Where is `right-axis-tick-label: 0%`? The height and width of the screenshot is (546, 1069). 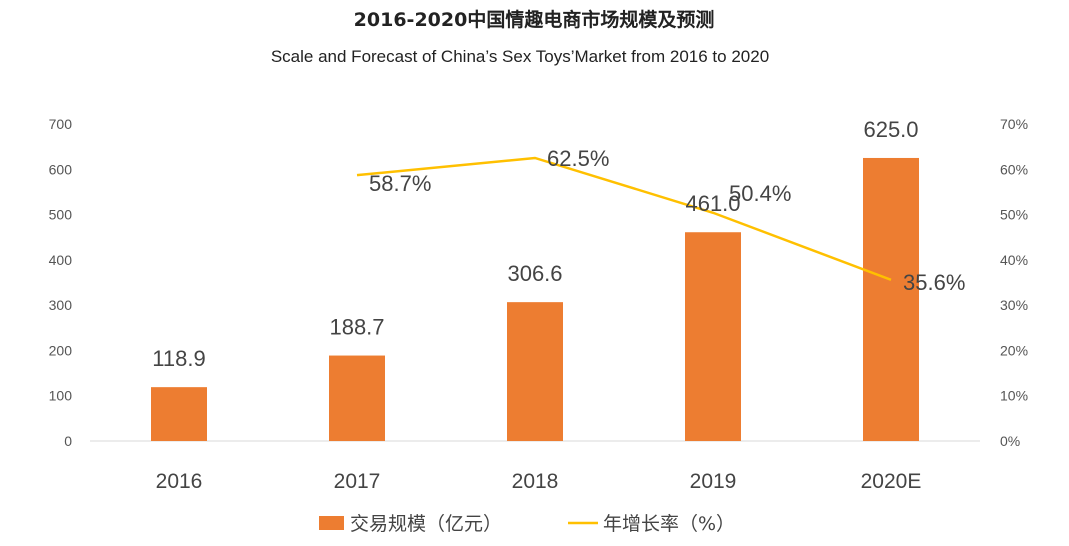 right-axis-tick-label: 0% is located at coordinates (1010, 441).